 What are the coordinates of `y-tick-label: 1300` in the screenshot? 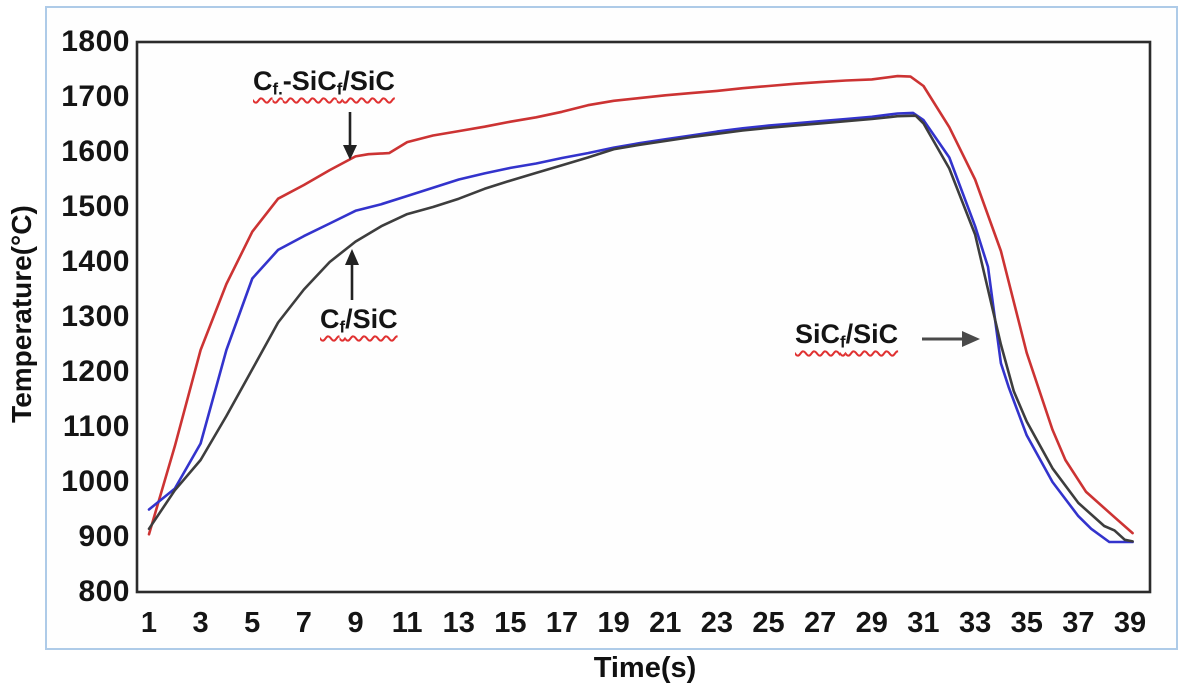 It's located at (95, 316).